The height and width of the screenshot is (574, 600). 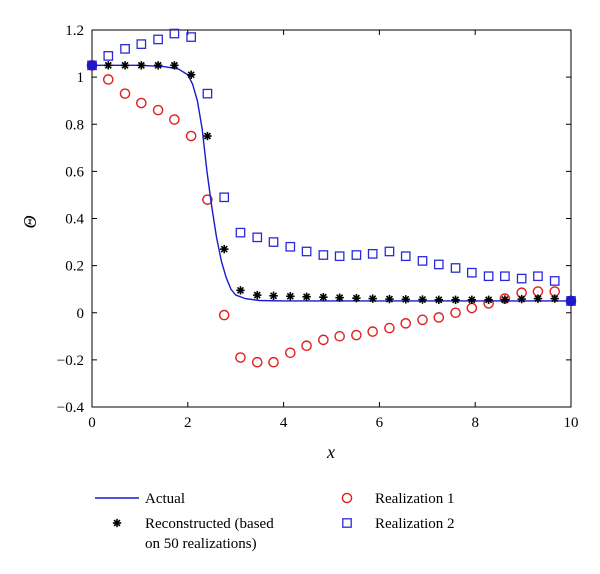 I want to click on legend-item: Realization 2, so click(x=398, y=524).